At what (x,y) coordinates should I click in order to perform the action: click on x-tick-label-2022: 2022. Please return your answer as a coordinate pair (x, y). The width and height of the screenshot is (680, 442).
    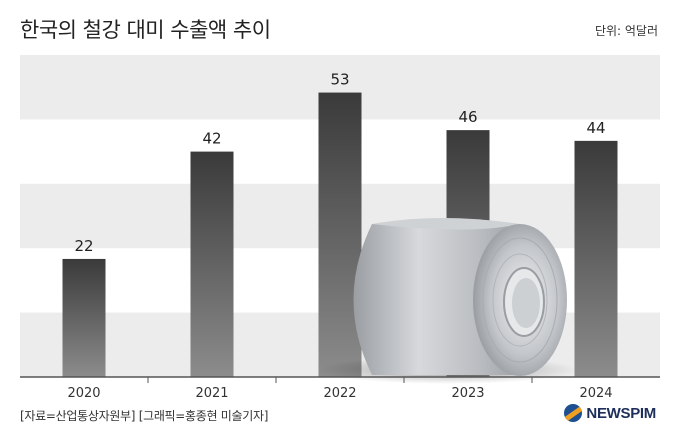
    Looking at the image, I should click on (339, 393).